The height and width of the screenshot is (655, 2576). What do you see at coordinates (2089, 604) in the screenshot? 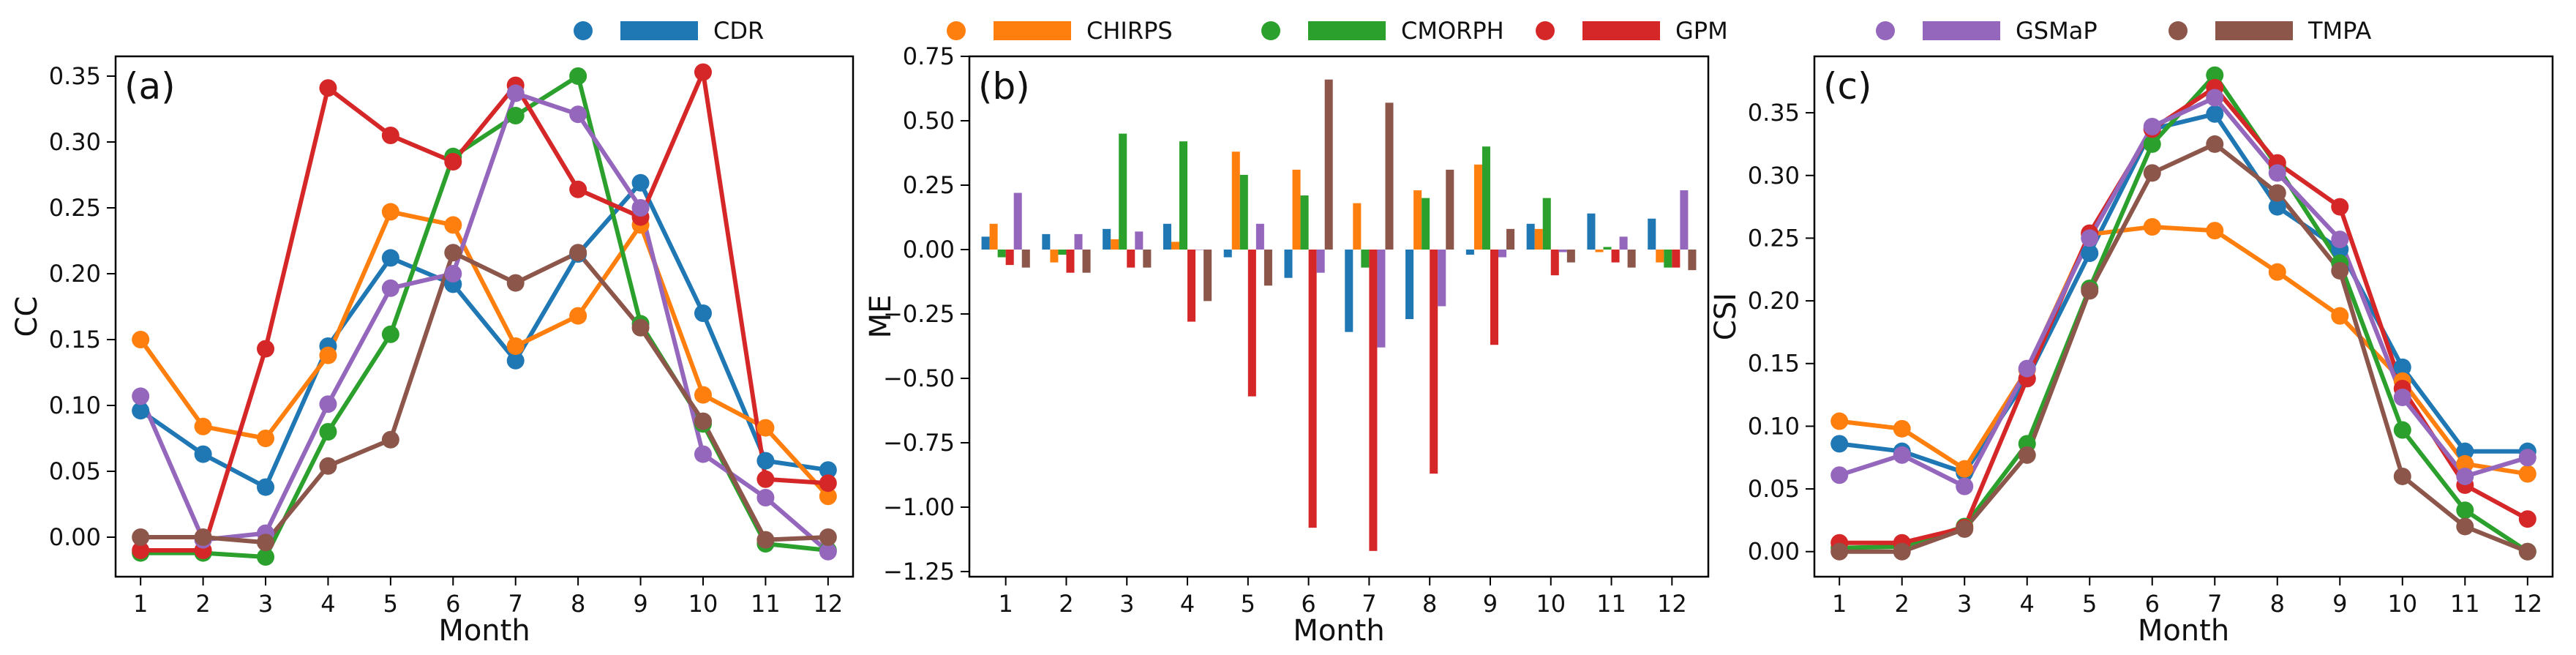
I see `x-tick-label: 5` at bounding box center [2089, 604].